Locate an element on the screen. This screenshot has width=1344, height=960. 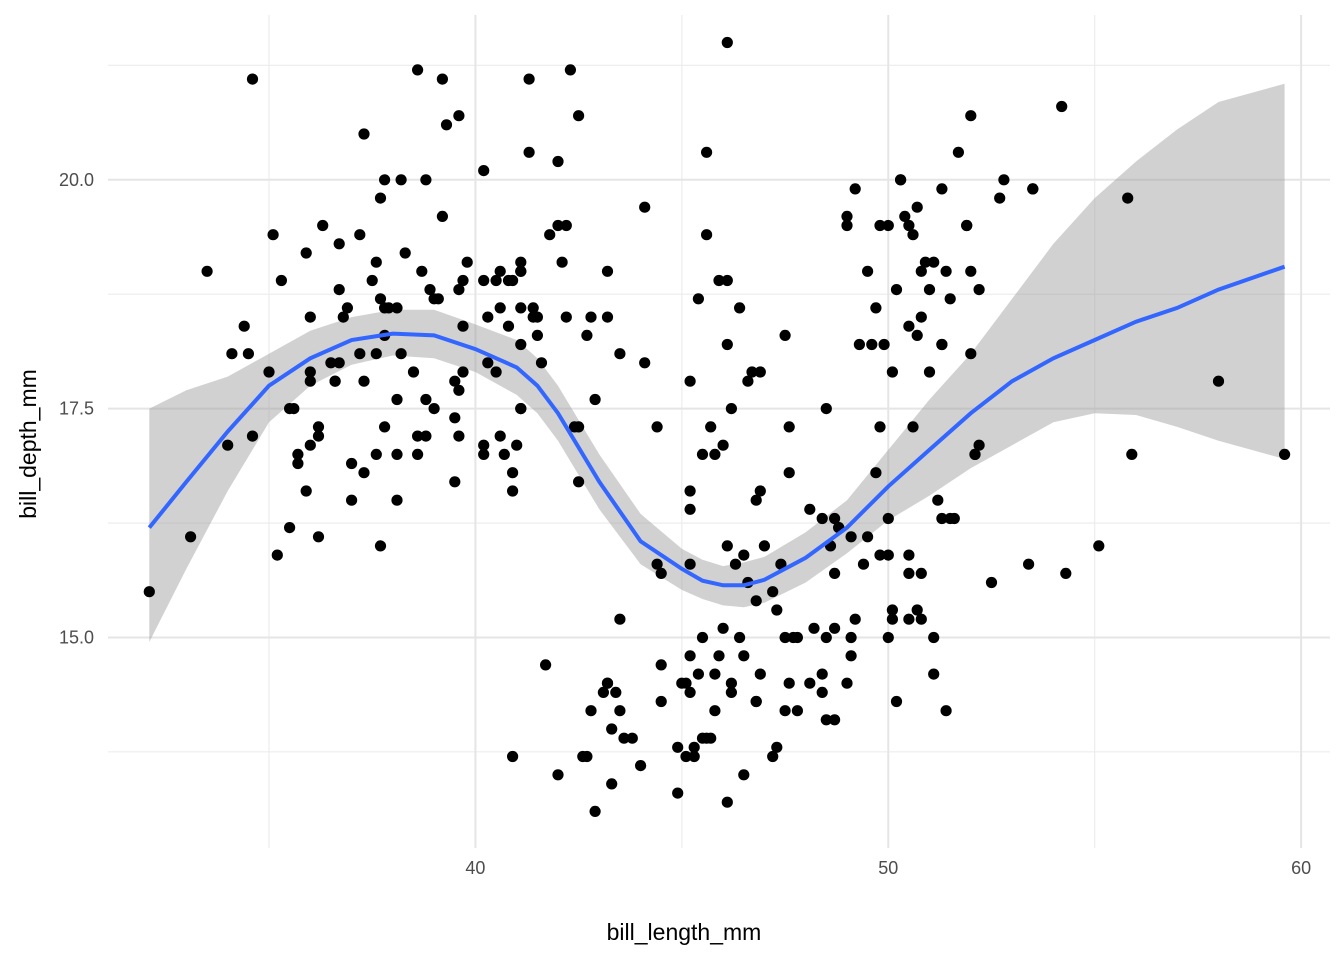
y-tick-label: 15.0 is located at coordinates (76, 637).